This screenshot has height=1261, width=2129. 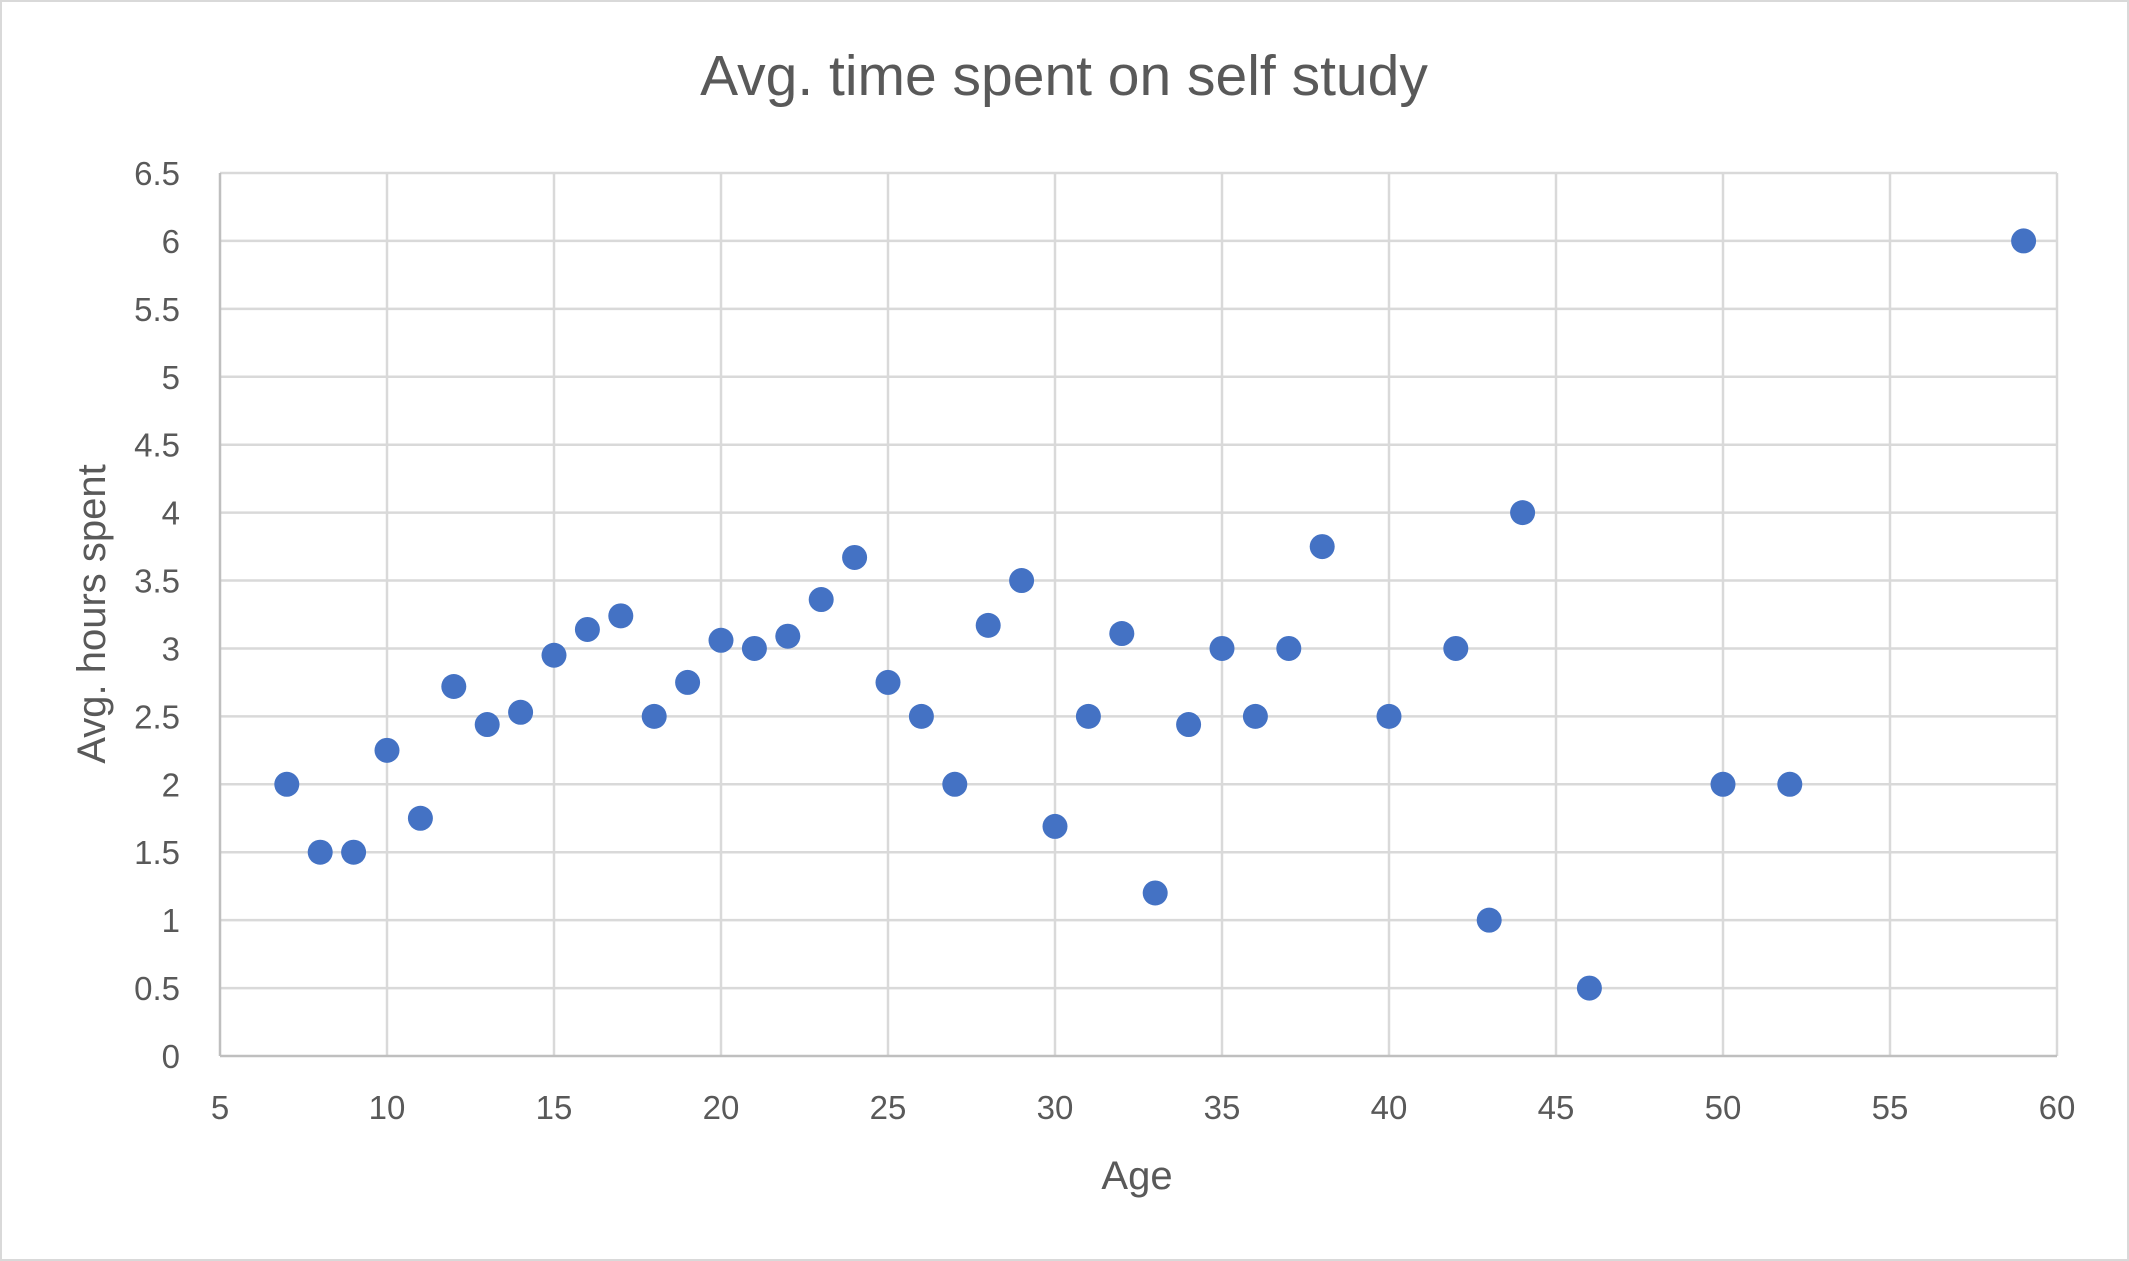 What do you see at coordinates (1890, 1107) in the screenshot?
I see `x-tick-label: 55` at bounding box center [1890, 1107].